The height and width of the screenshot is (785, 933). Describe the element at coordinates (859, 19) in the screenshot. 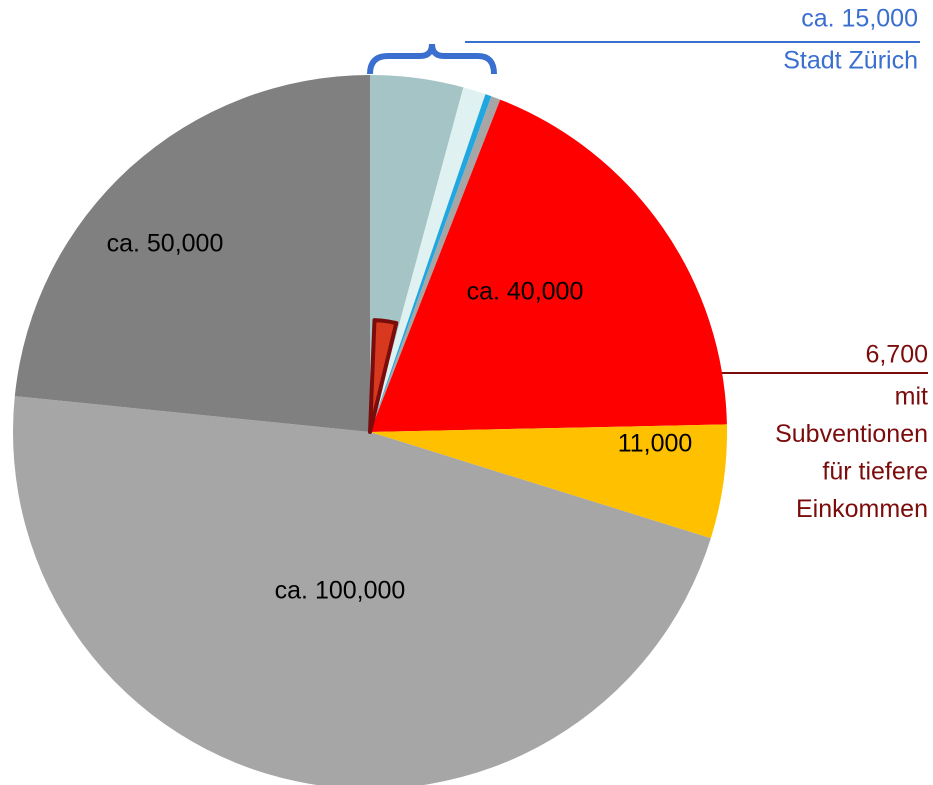

I see `annotation-value: ca. 15,000` at that location.